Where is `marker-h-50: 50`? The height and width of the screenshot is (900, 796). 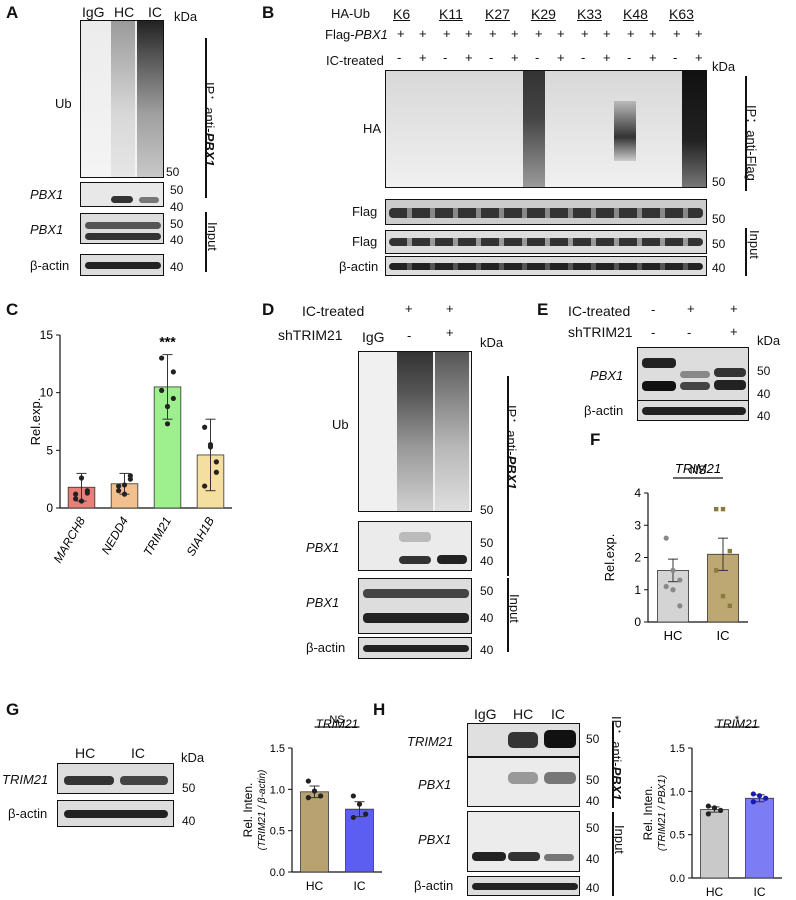 marker-h-50: 50 is located at coordinates (593, 739).